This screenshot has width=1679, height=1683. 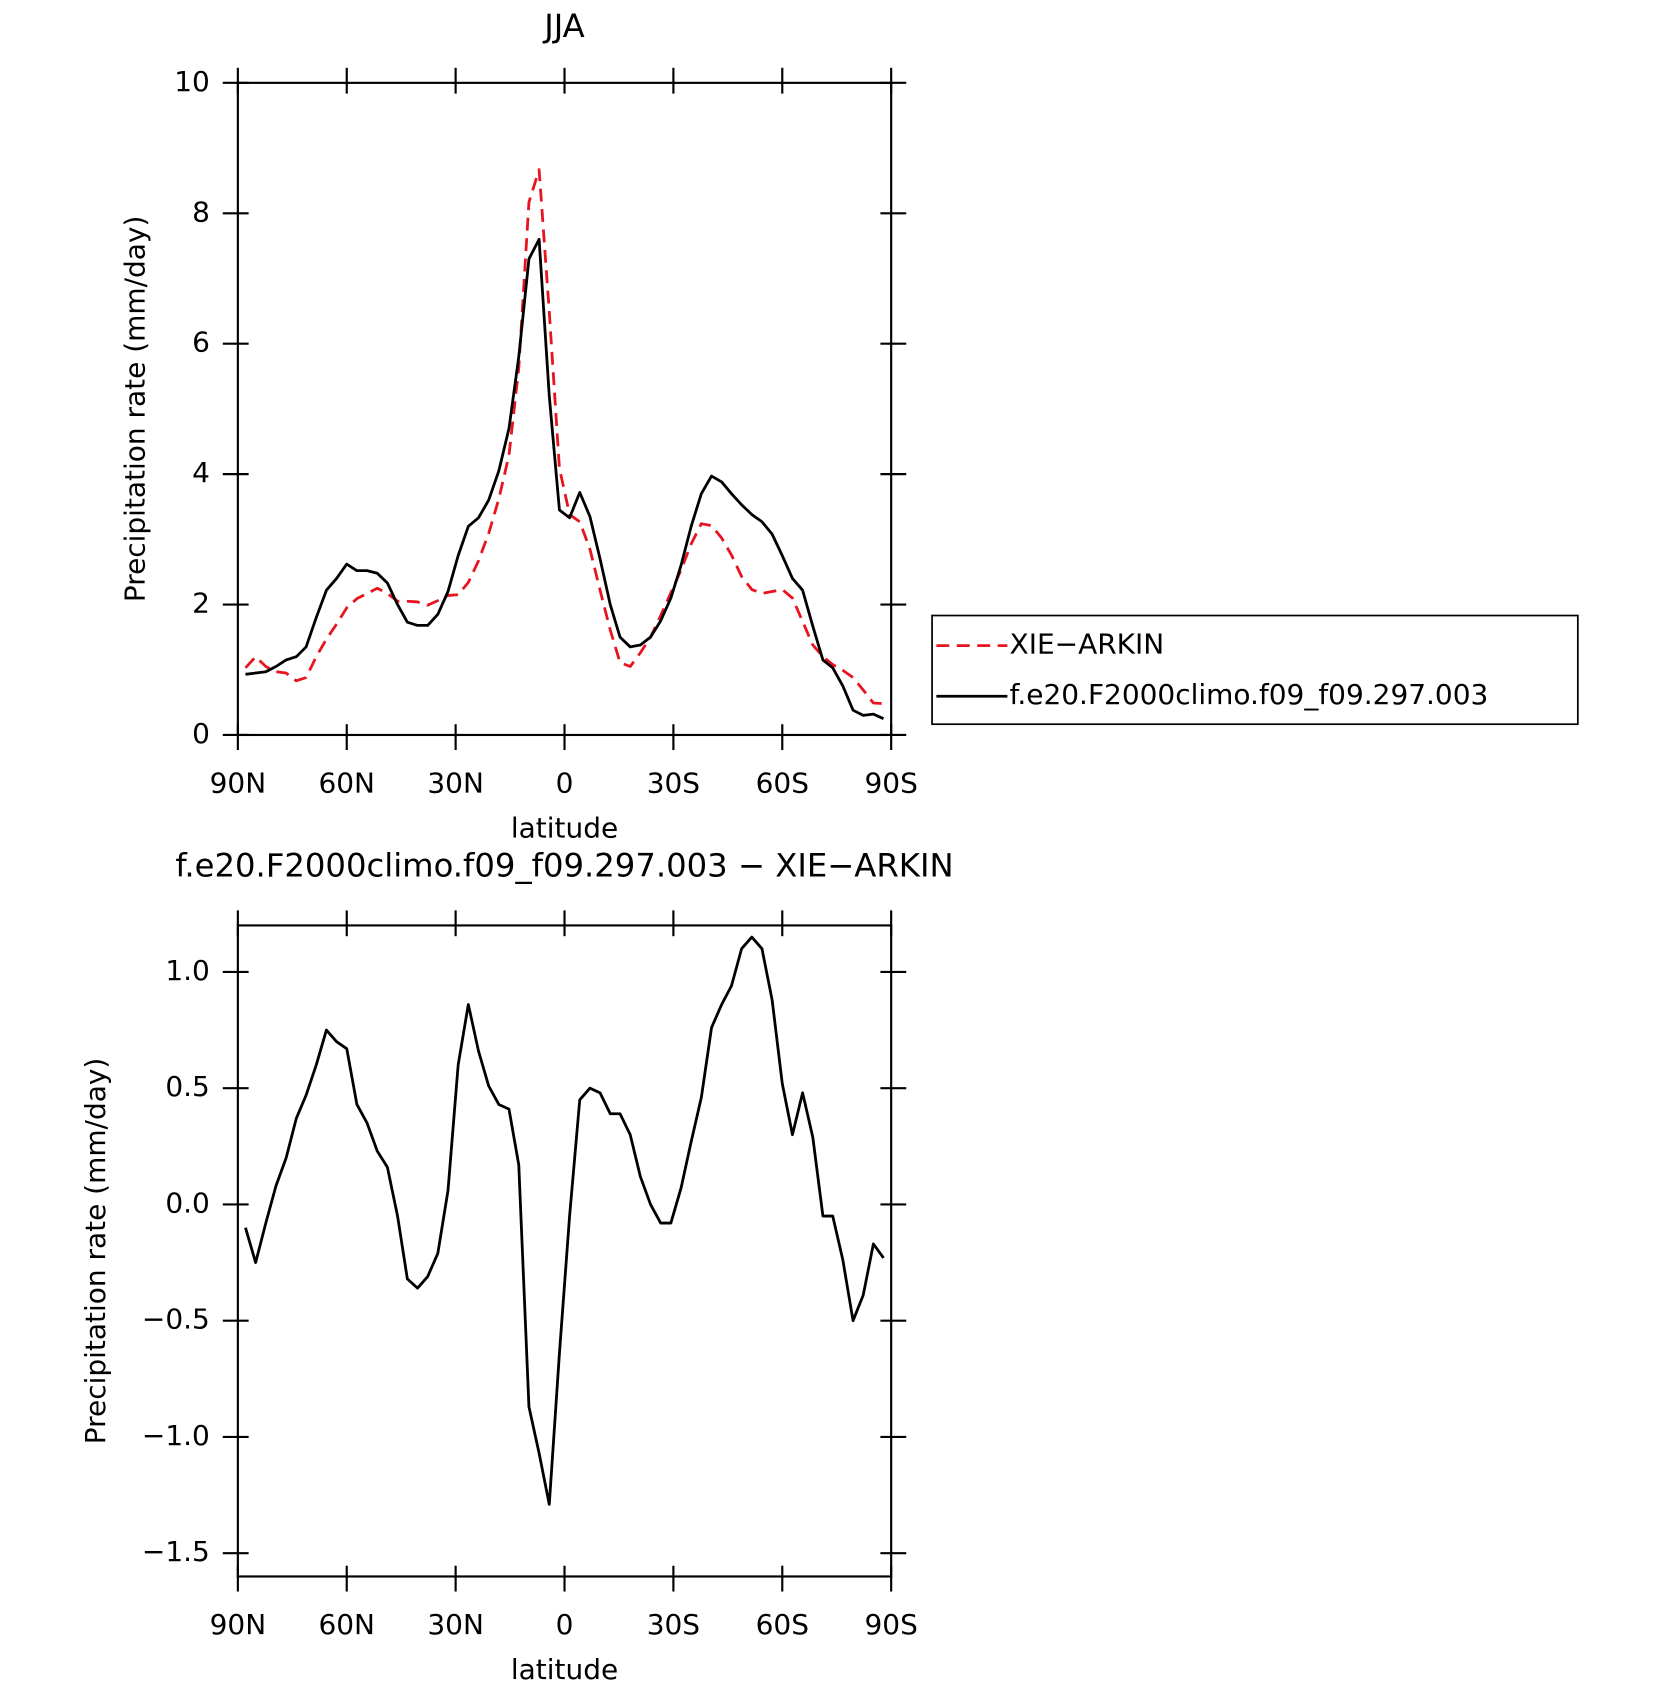 What do you see at coordinates (201, 211) in the screenshot?
I see `y-tick-label: 8` at bounding box center [201, 211].